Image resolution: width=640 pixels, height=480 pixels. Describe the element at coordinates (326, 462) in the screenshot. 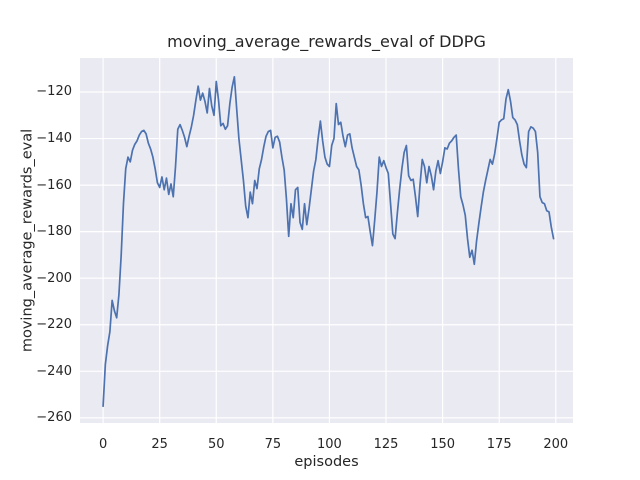

I see `x-axis-label: episodes` at that location.